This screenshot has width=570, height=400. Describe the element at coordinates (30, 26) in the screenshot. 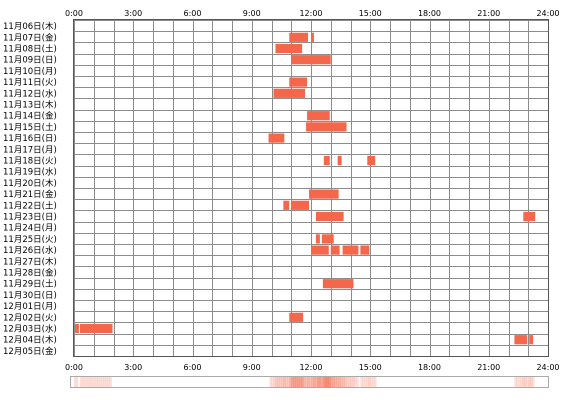

I see `row-label: 11月06日(木)` at that location.